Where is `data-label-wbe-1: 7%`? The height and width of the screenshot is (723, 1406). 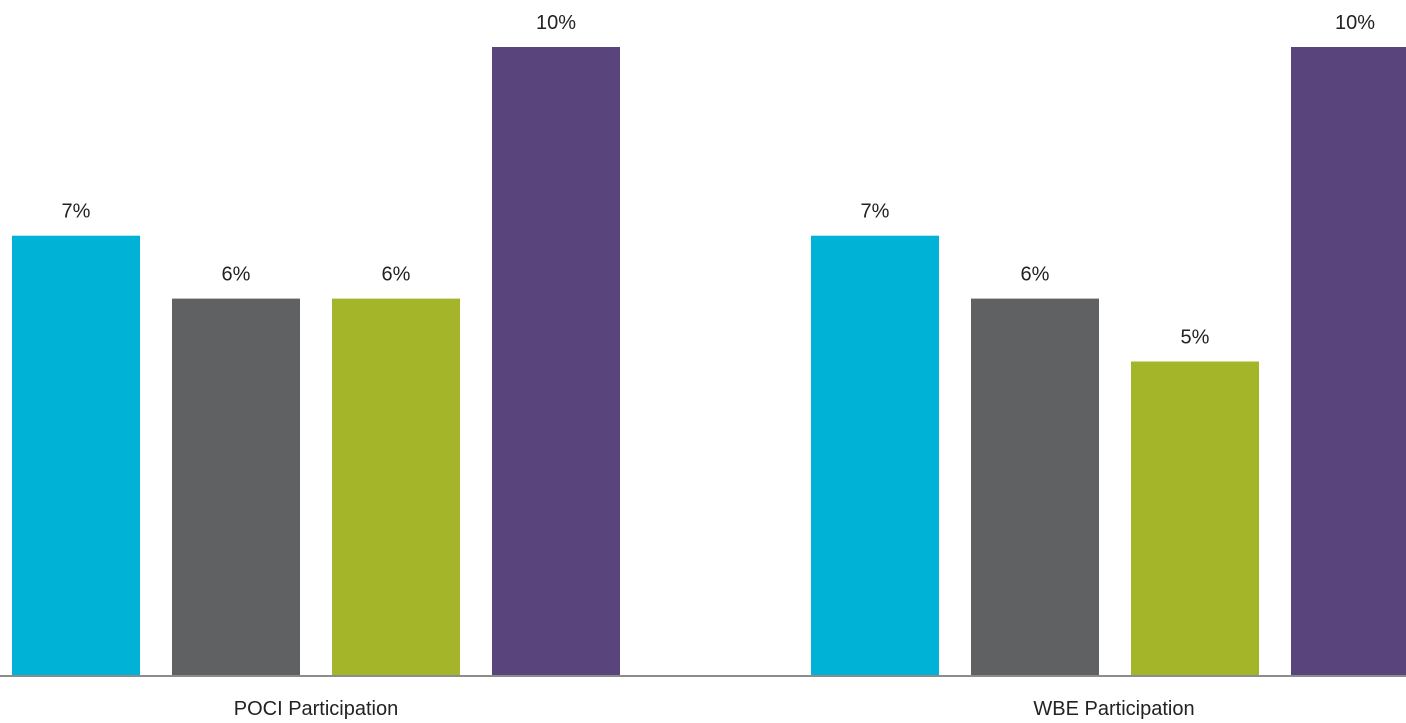
data-label-wbe-1: 7% is located at coordinates (875, 212).